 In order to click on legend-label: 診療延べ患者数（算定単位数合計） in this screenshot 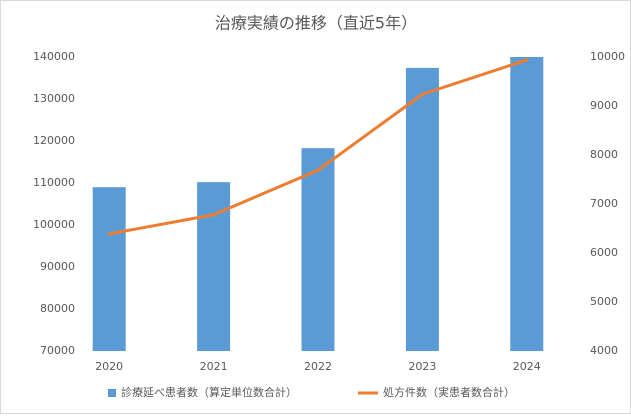, I will do `click(209, 392)`.